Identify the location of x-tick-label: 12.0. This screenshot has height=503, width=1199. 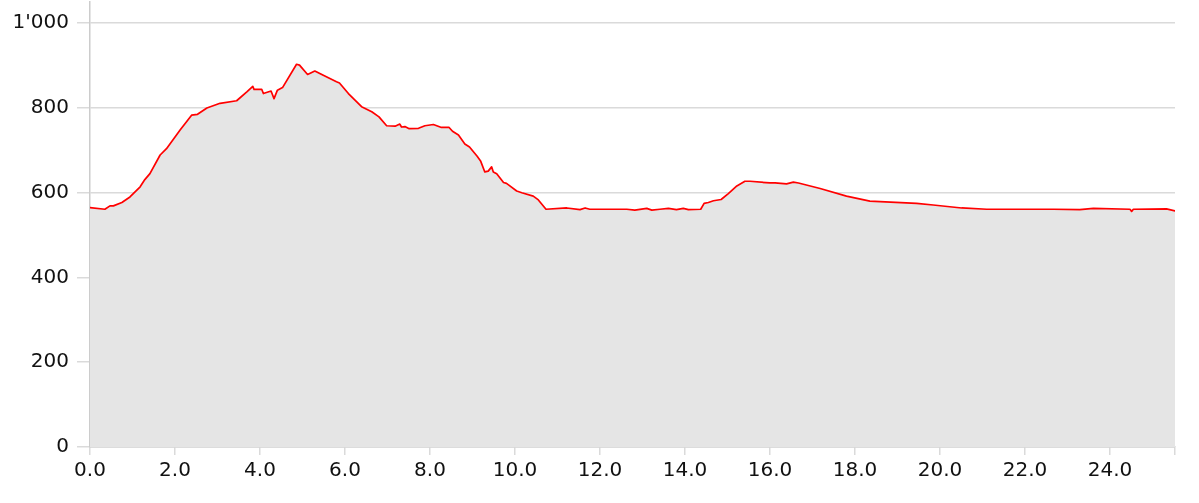
(600, 469).